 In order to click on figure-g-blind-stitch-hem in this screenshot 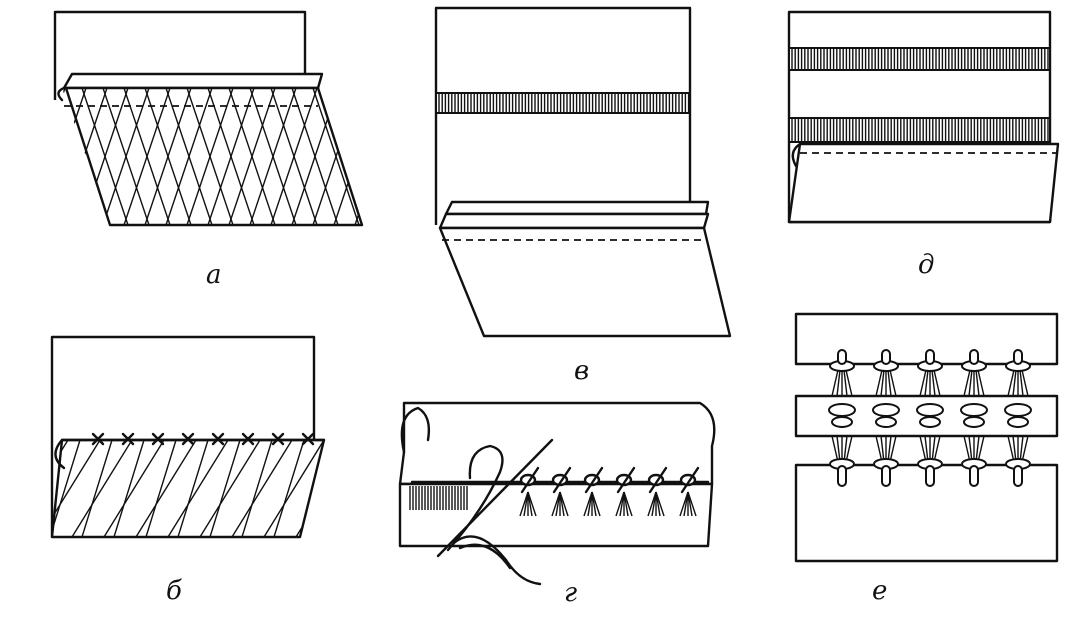, I will do `click(557, 493)`.